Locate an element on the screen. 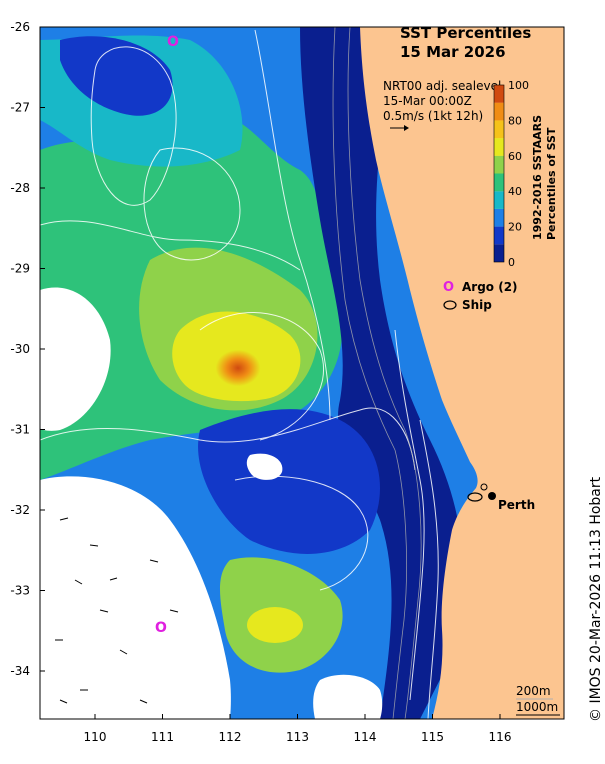 The image size is (605, 764). x-axis-tick-label: 114 is located at coordinates (365, 737).